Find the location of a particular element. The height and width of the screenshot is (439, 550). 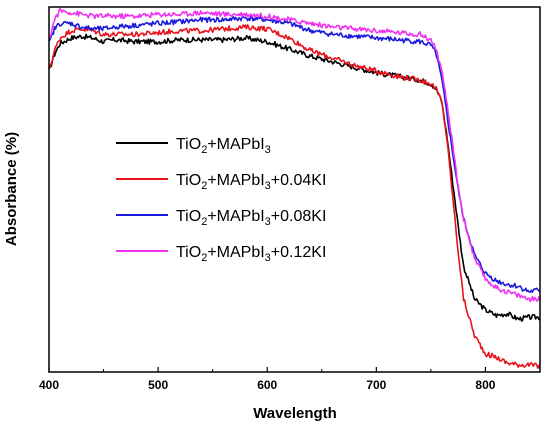

x-tick-label: 600 is located at coordinates (267, 385).